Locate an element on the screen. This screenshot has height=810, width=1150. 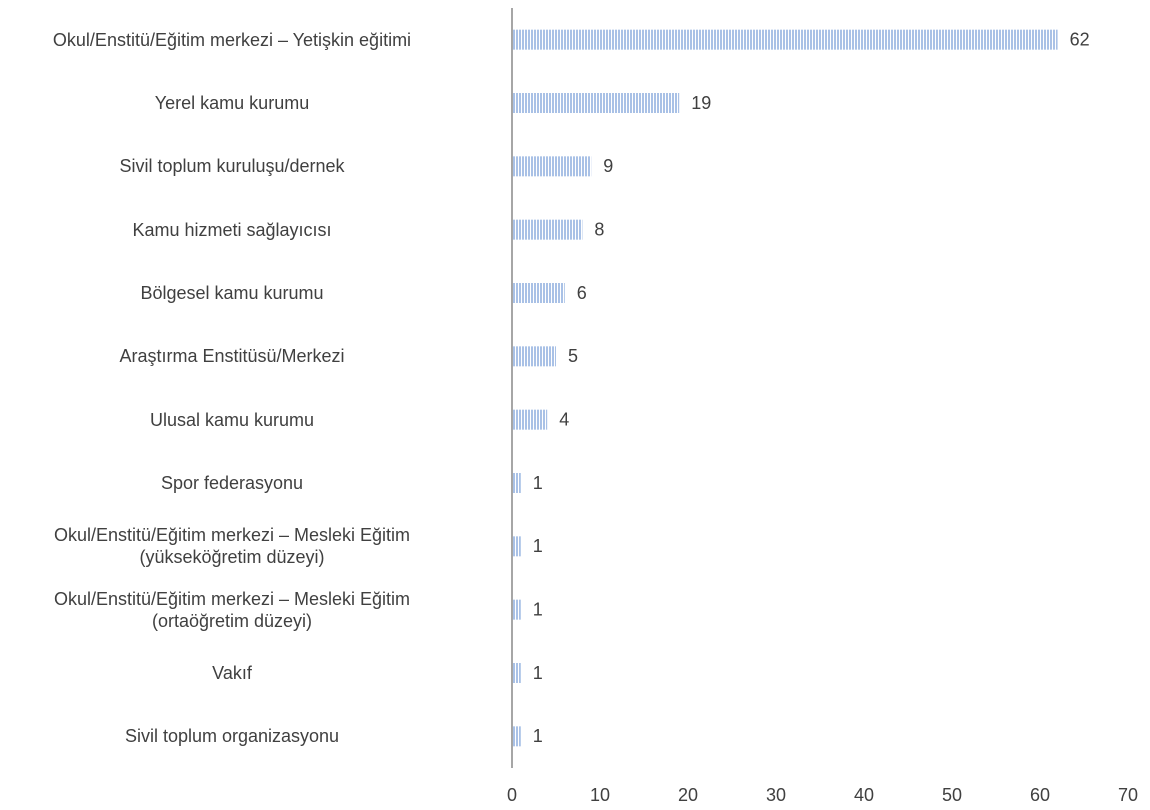
y-tick-label: Kamu hizmeti sağlayıcısı is located at coordinates (232, 229).